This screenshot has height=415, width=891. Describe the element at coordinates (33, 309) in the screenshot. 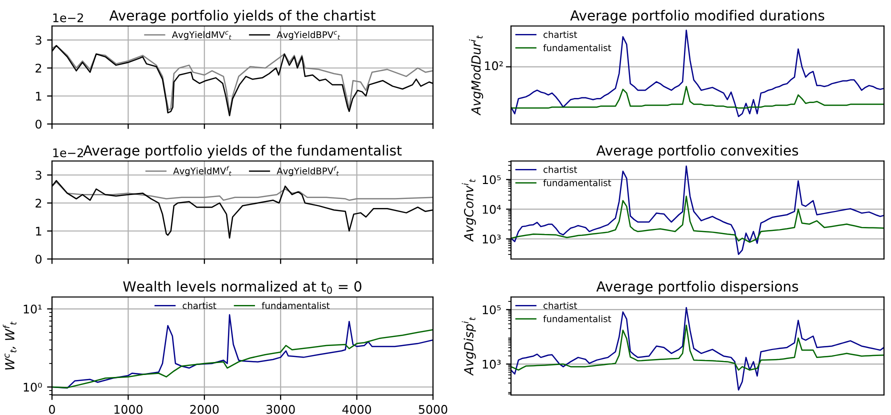

I see `y-tick-label: 10¹` at that location.